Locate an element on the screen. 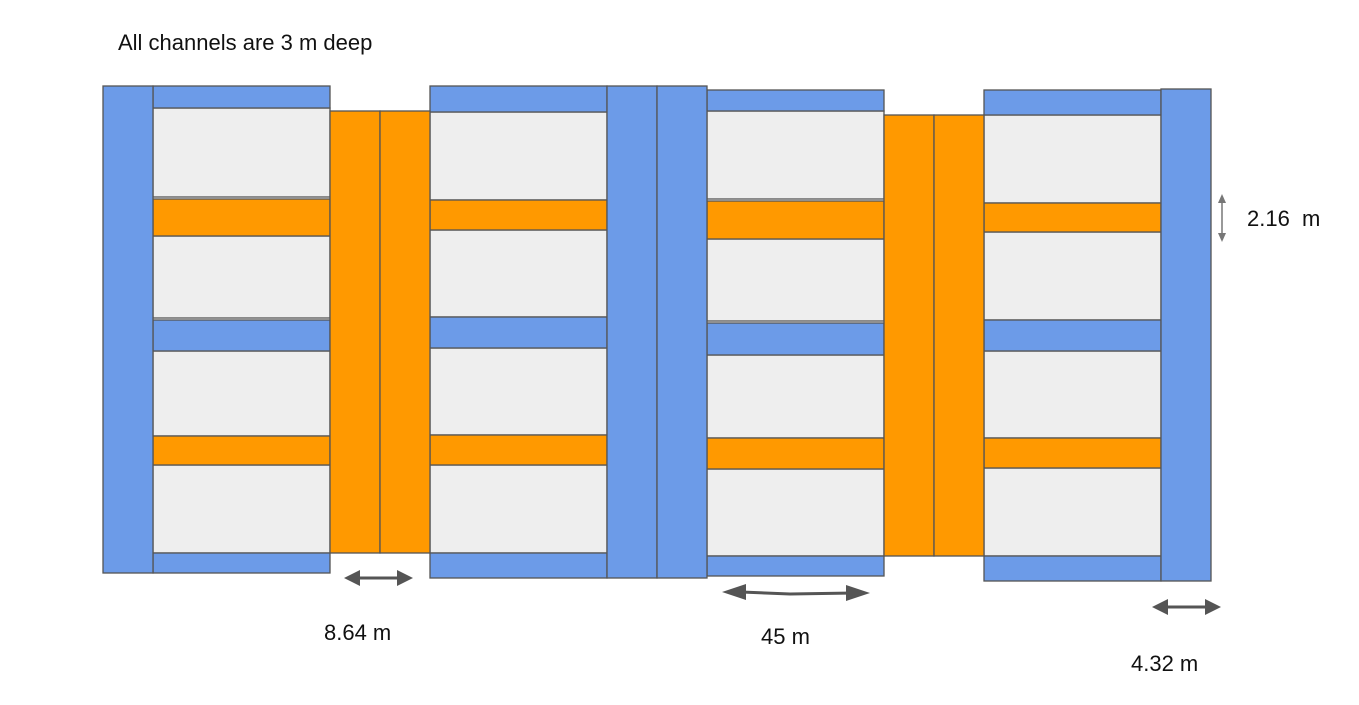 The width and height of the screenshot is (1359, 705). pond-length-label: 45 m is located at coordinates (785, 636).